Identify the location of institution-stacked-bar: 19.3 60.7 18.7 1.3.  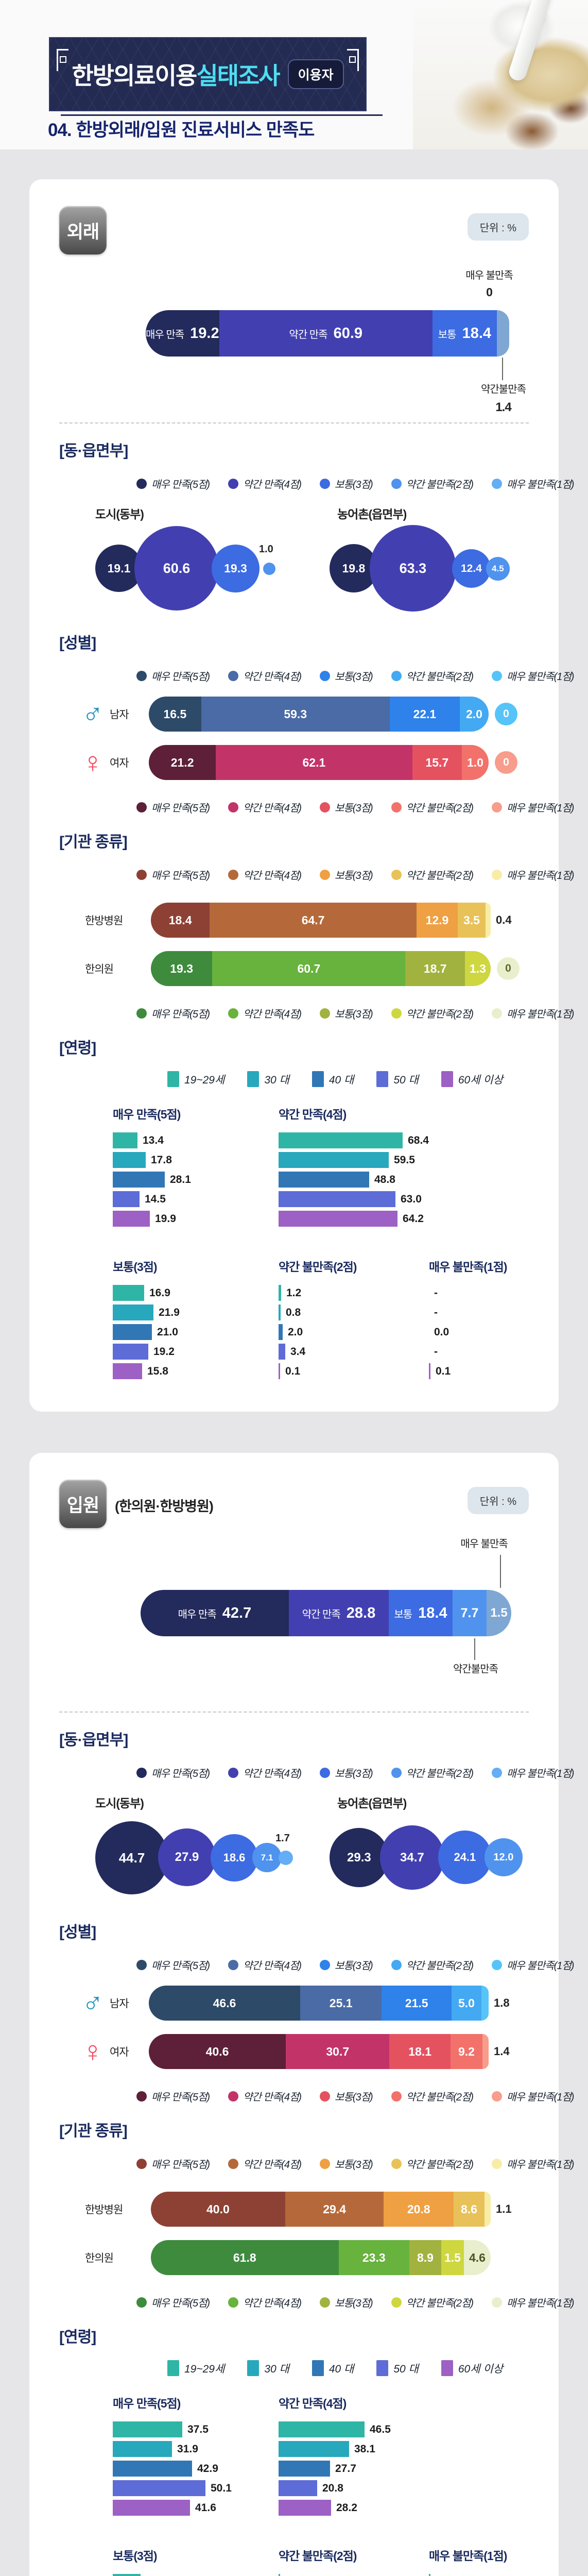
(321, 968).